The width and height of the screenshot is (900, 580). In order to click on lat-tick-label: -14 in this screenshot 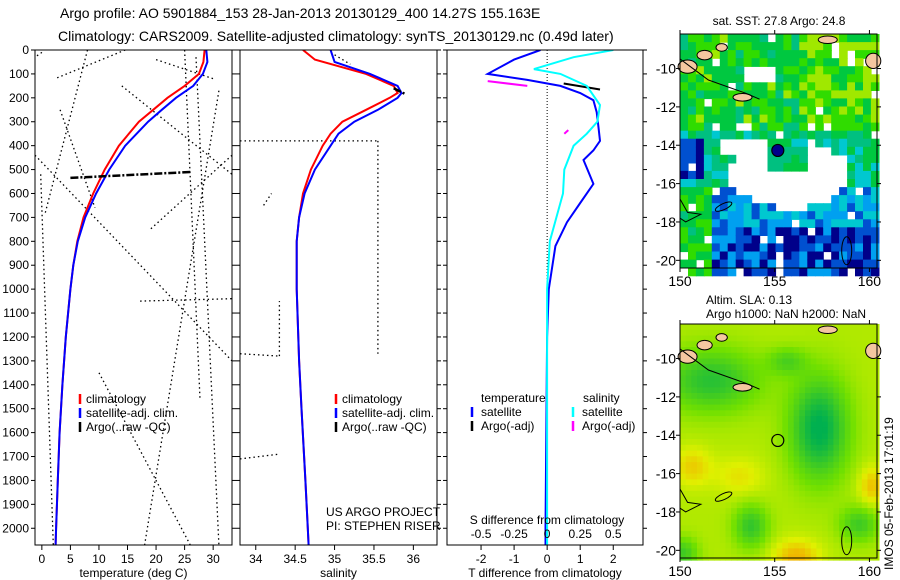, I will do `click(666, 145)`.